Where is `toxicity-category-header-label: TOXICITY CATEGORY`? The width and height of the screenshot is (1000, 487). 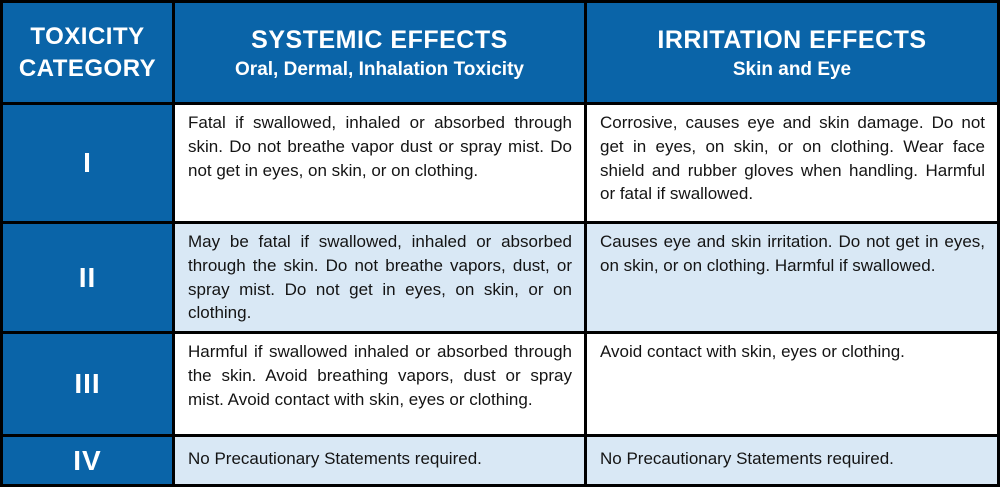
toxicity-category-header-label: TOXICITY CATEGORY is located at coordinates (87, 52).